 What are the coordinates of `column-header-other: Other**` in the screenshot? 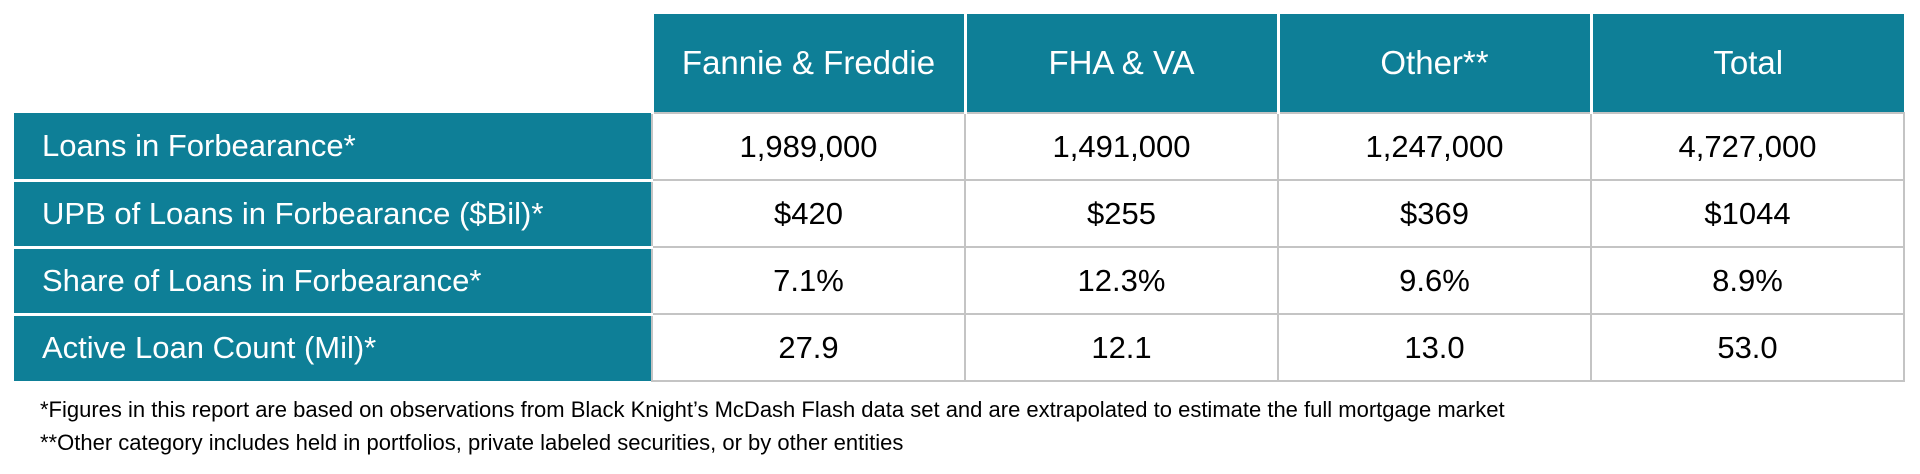 It's located at (1433, 63).